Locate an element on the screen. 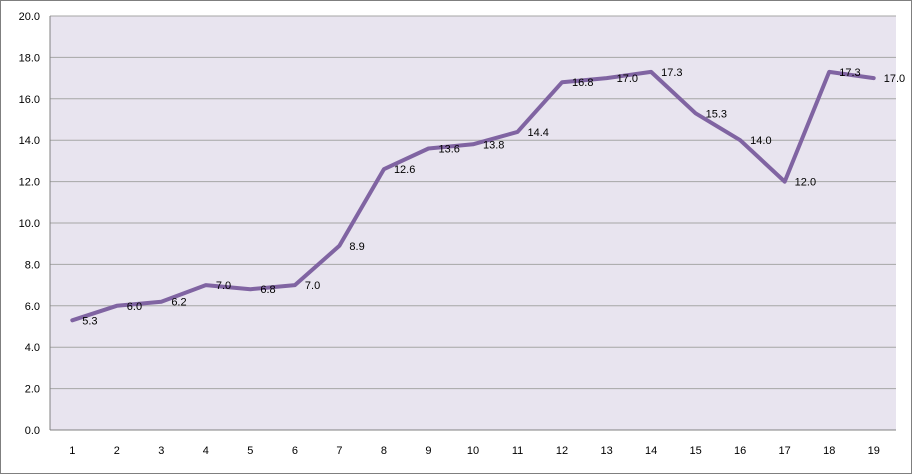  data-label: 6.2 is located at coordinates (178, 303).